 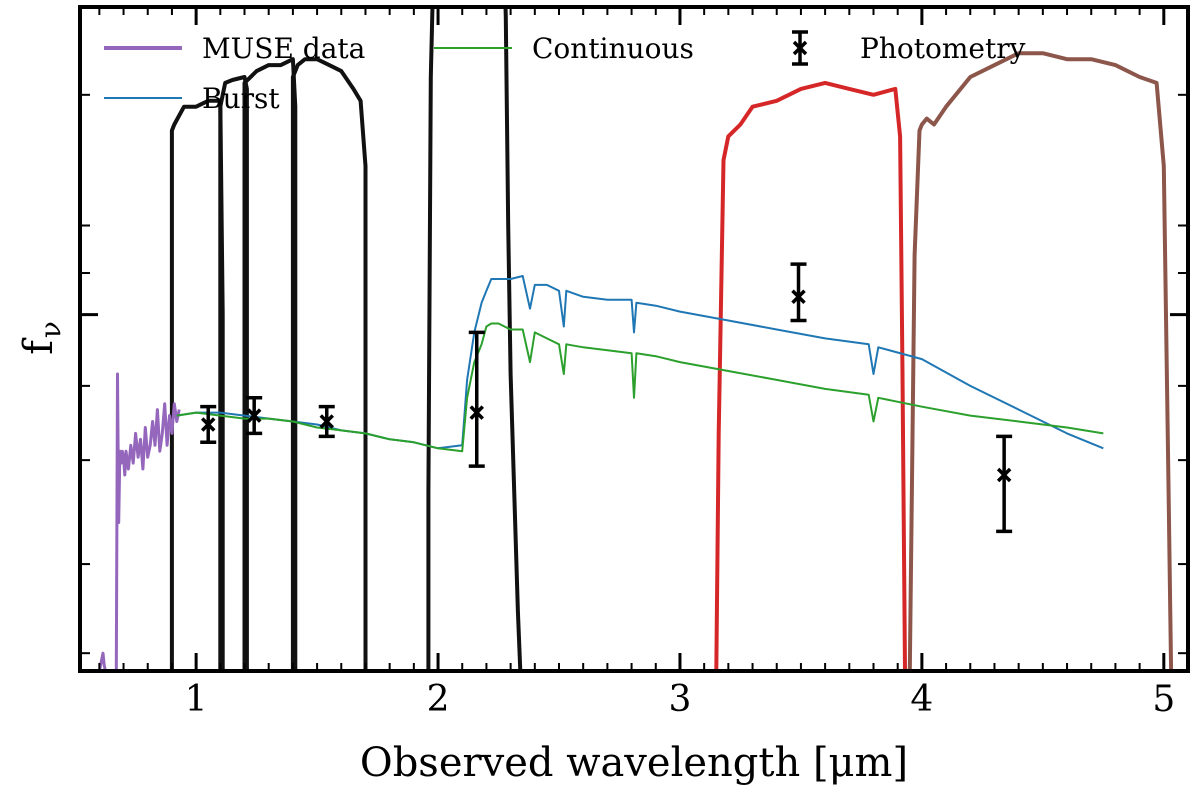 What do you see at coordinates (1163, 699) in the screenshot?
I see `x-tick-label: 5` at bounding box center [1163, 699].